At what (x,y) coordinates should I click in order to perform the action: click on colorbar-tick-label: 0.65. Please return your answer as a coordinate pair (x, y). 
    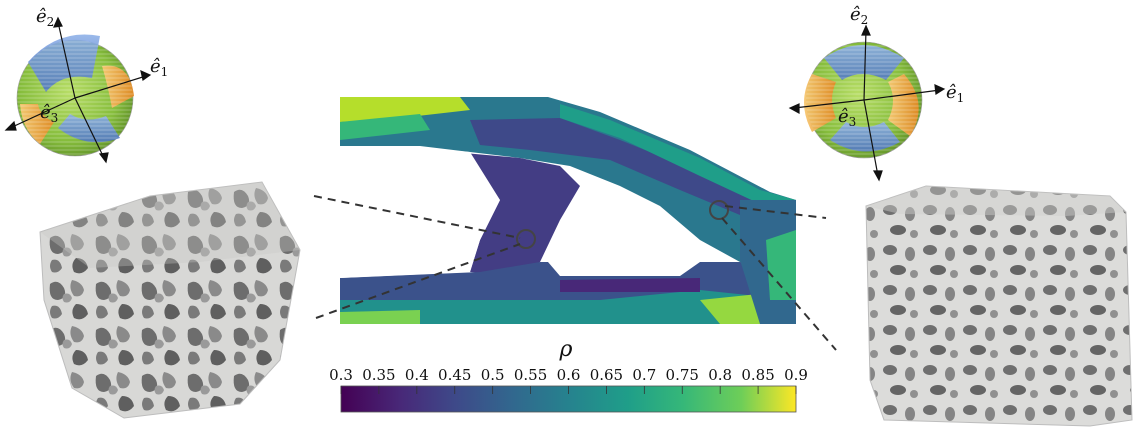
    Looking at the image, I should click on (606, 375).